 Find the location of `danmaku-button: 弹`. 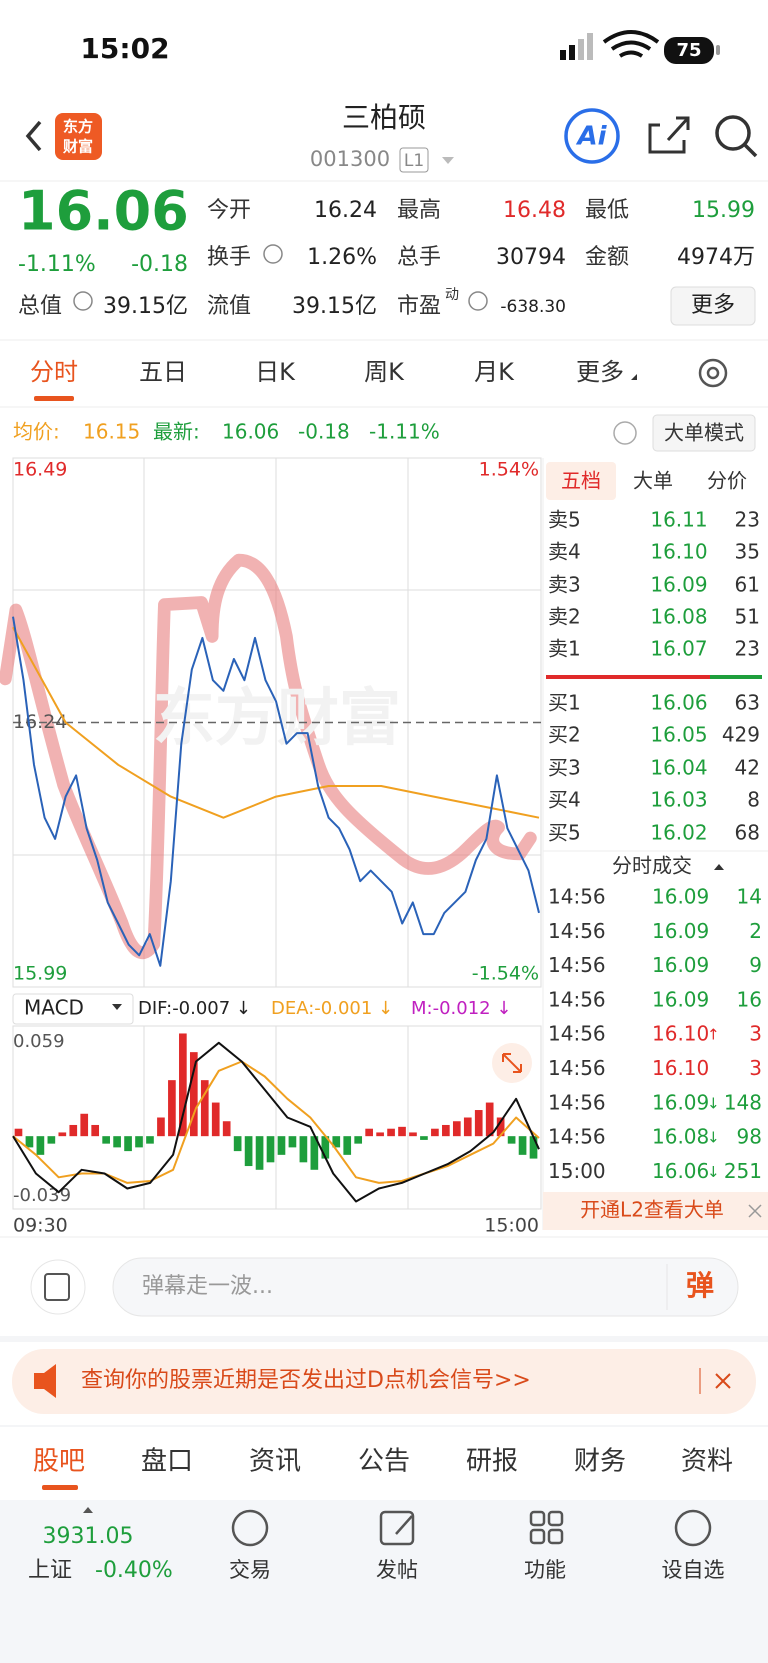

danmaku-button: 弹 is located at coordinates (700, 1285).